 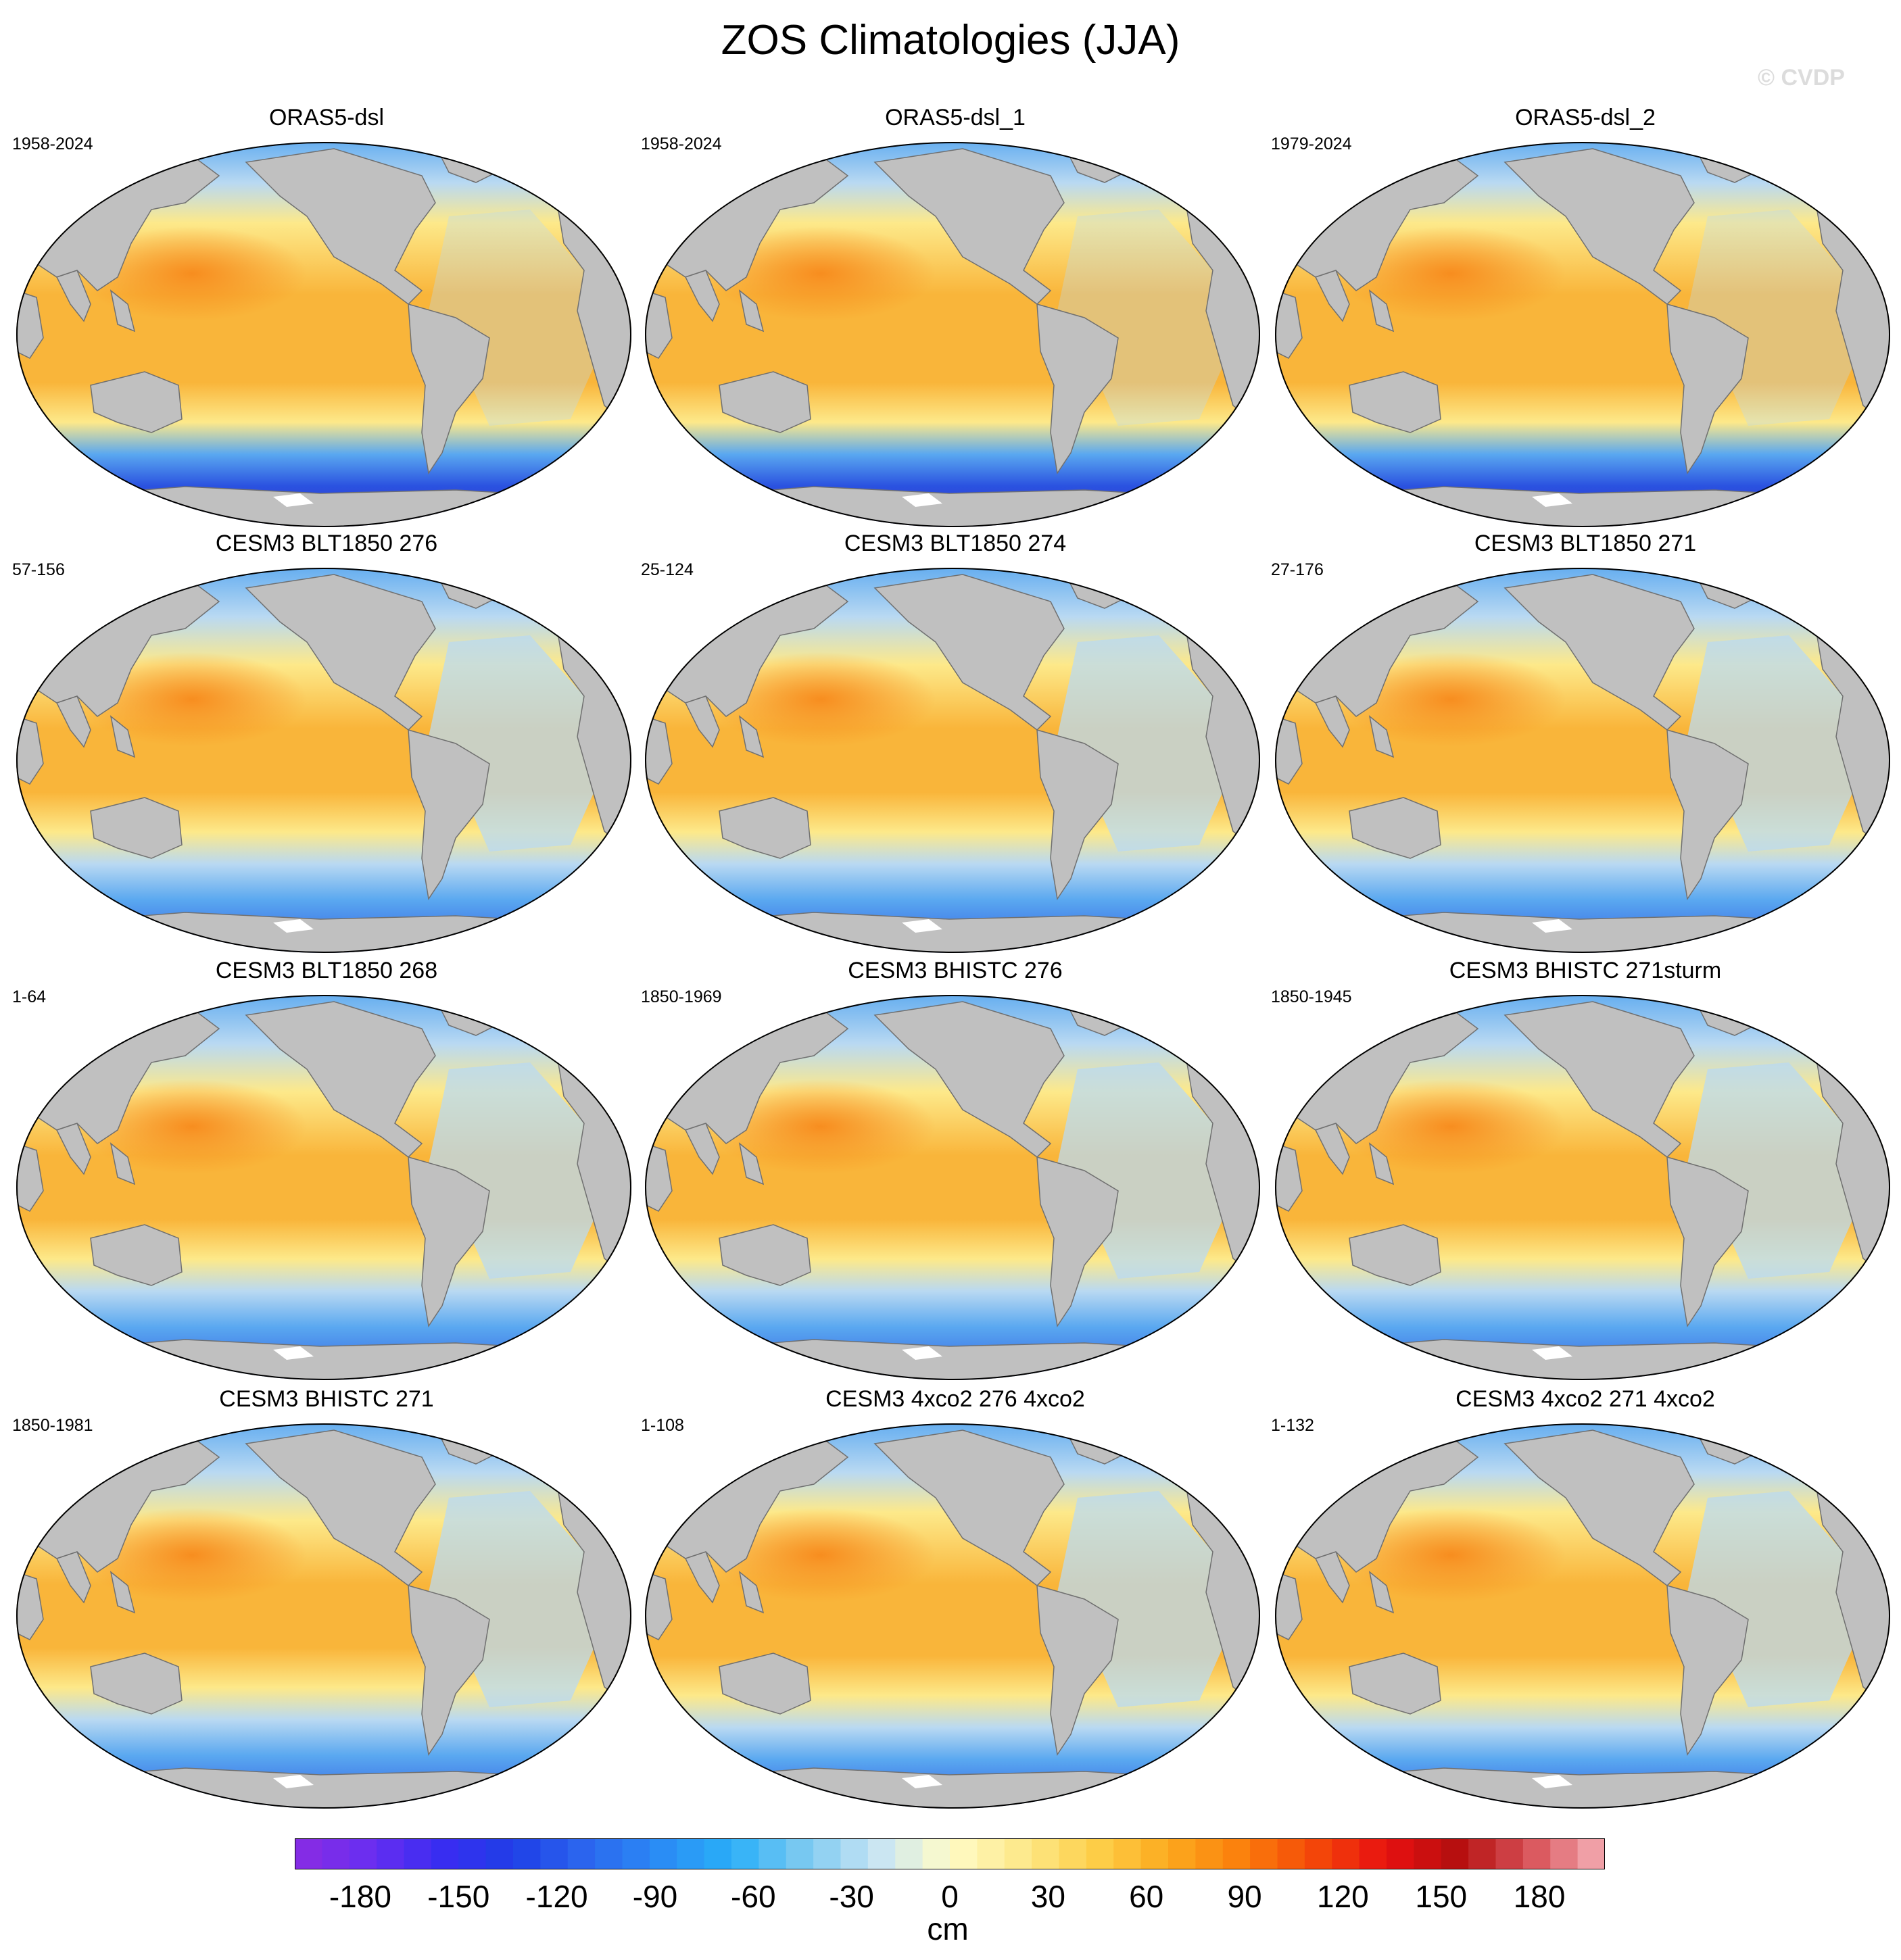 What do you see at coordinates (326, 971) in the screenshot?
I see `panel-title: CESM3 BLT1850 268` at bounding box center [326, 971].